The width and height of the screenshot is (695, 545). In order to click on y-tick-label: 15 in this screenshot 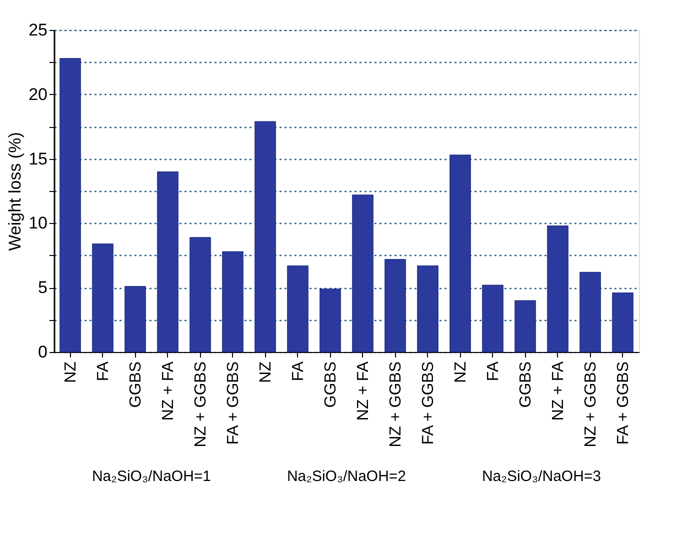, I will do `click(38, 158)`.